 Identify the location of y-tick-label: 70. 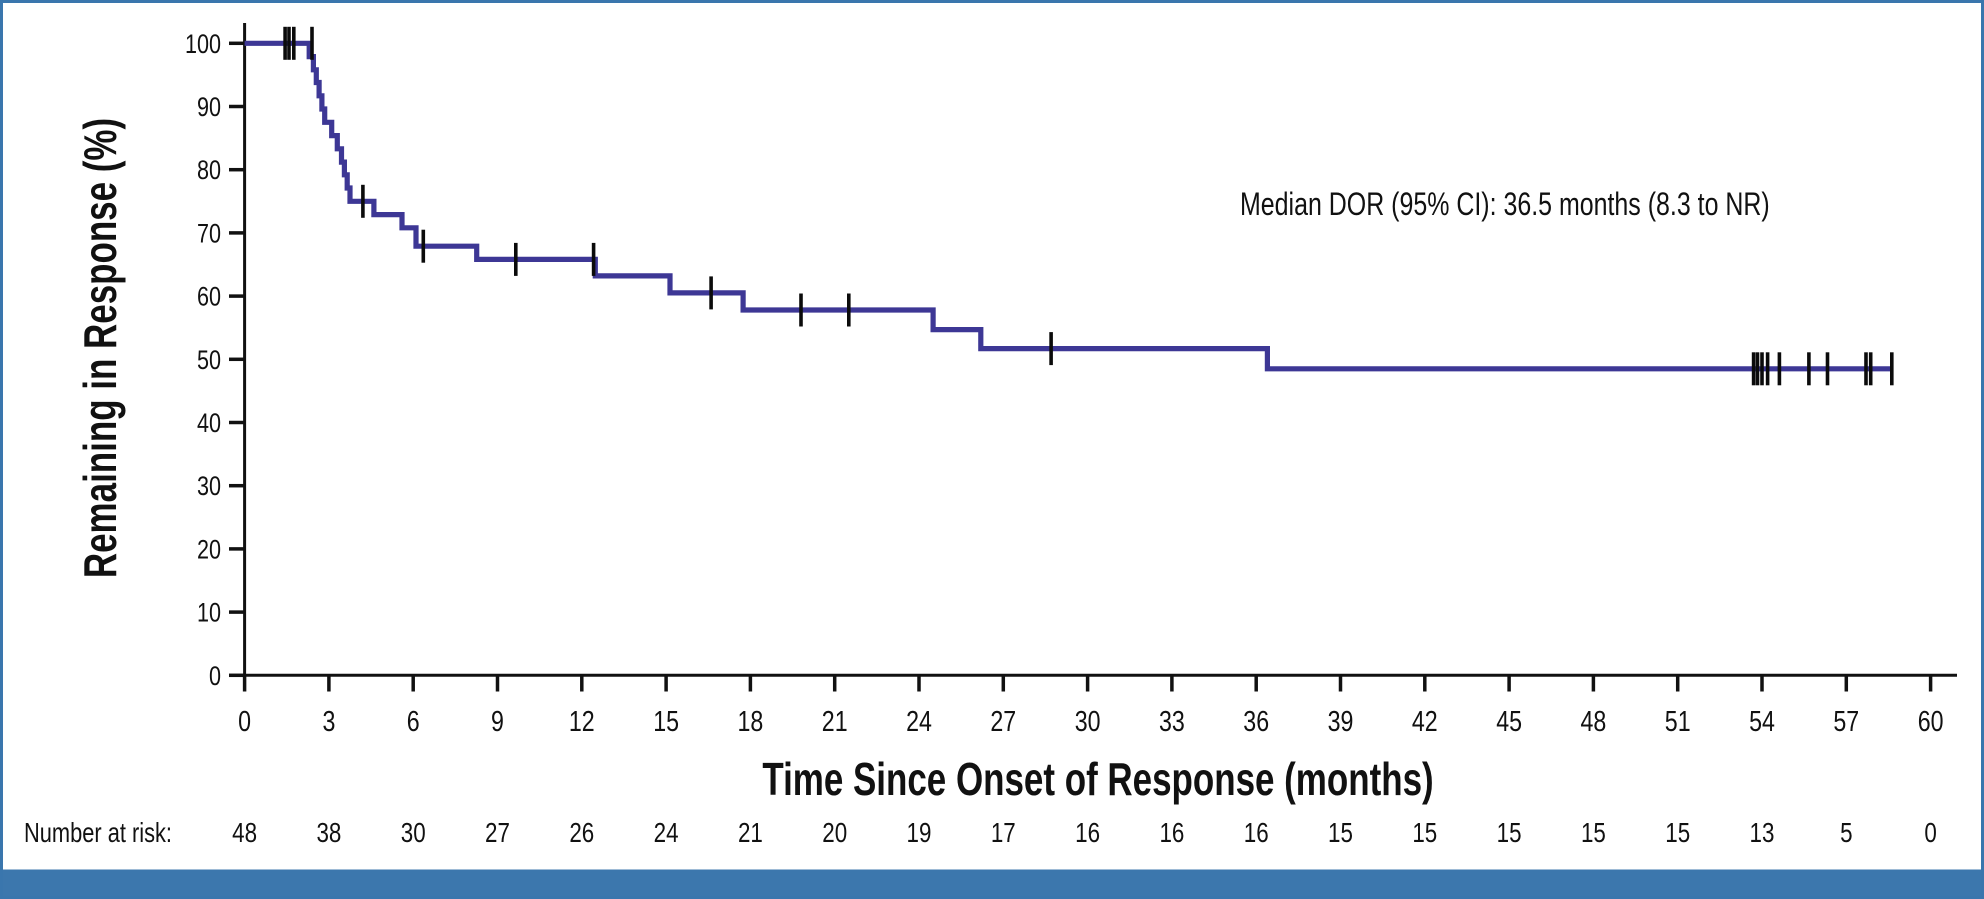
(209, 234).